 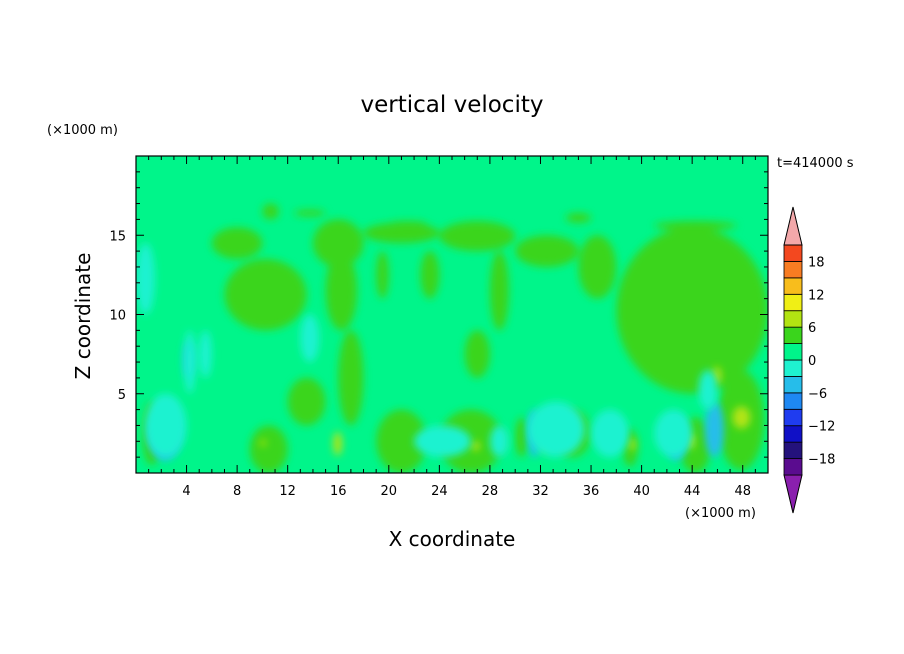 What do you see at coordinates (821, 460) in the screenshot?
I see `colorbar-label: −18` at bounding box center [821, 460].